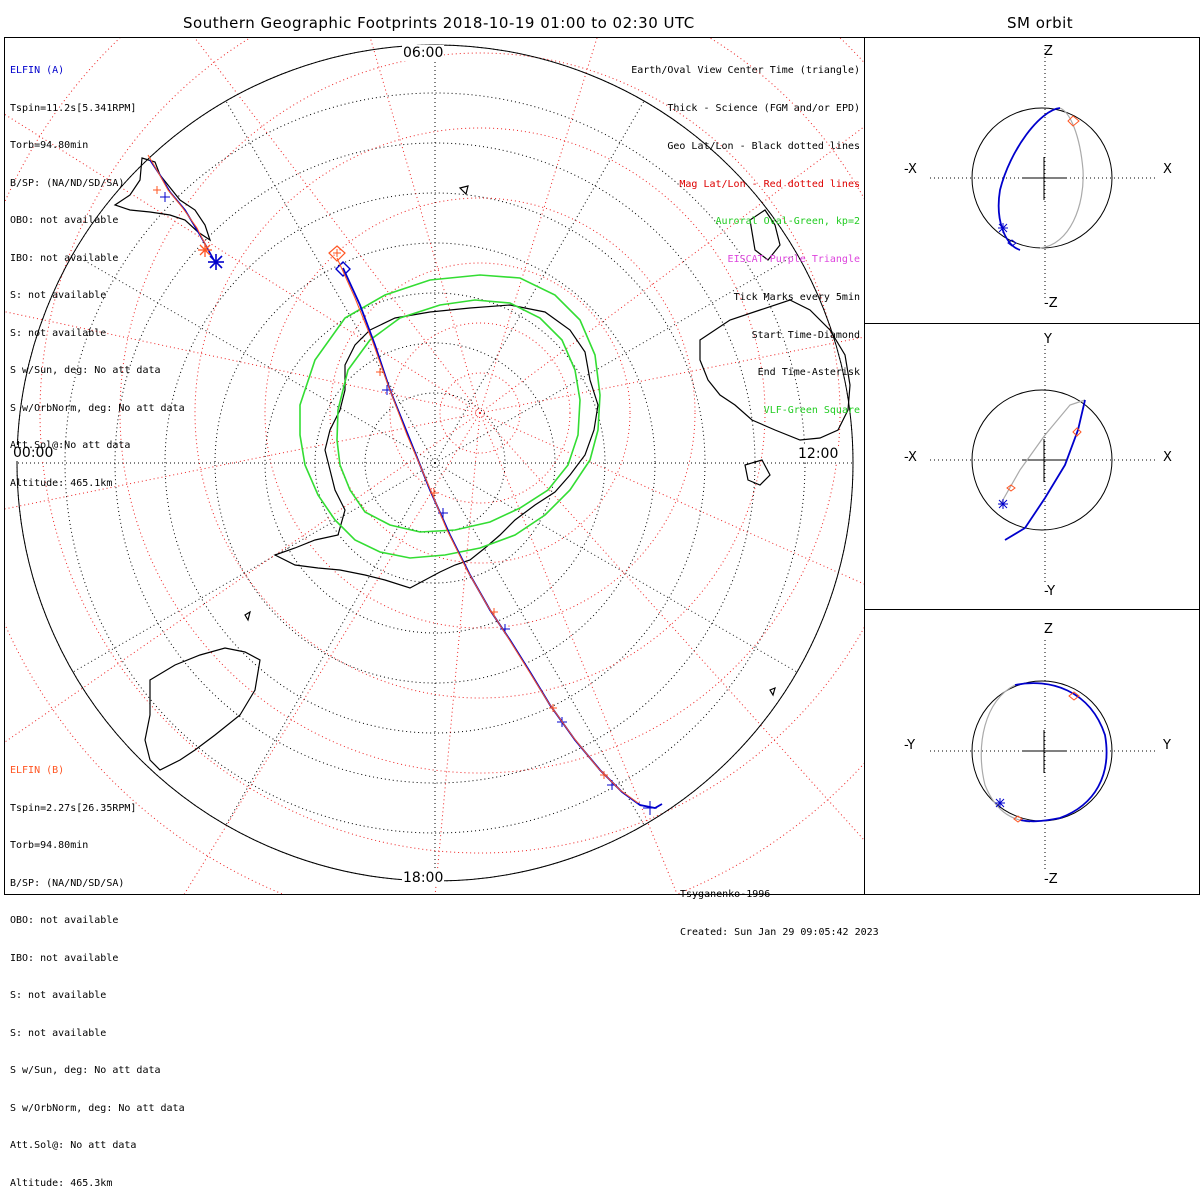 This screenshot has height=1203, width=1200. Describe the element at coordinates (205, 250) in the screenshot. I see `elfin-b-end-asterisk` at that location.